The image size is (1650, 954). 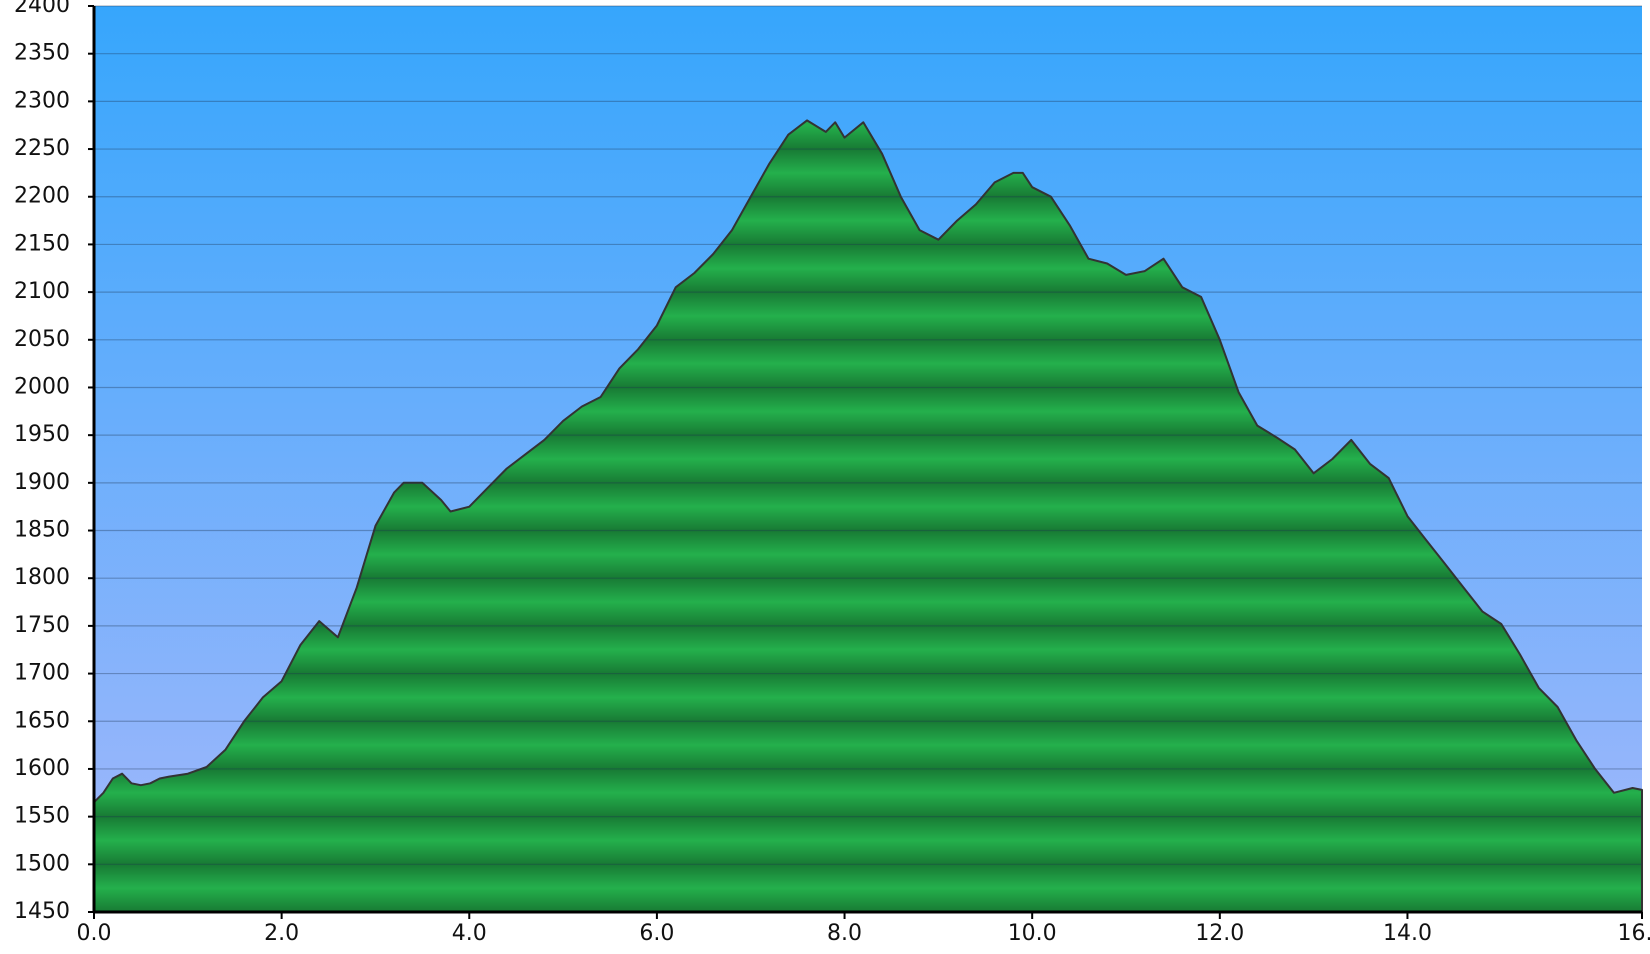 I want to click on y-tick-label: 1650, so click(x=42, y=720).